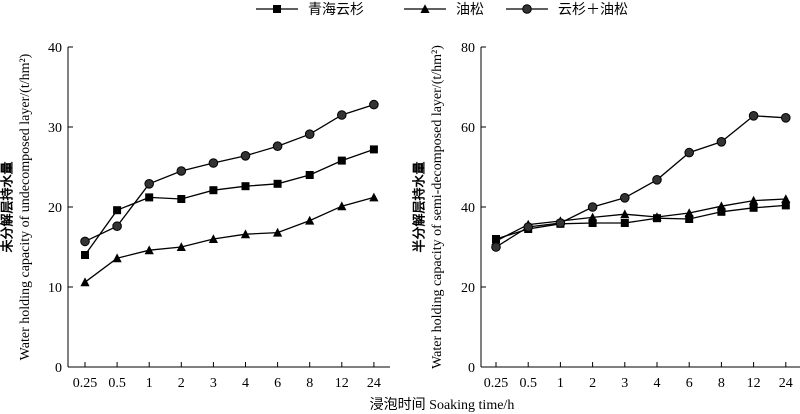  I want to click on legend-label: 油松, so click(470, 10).